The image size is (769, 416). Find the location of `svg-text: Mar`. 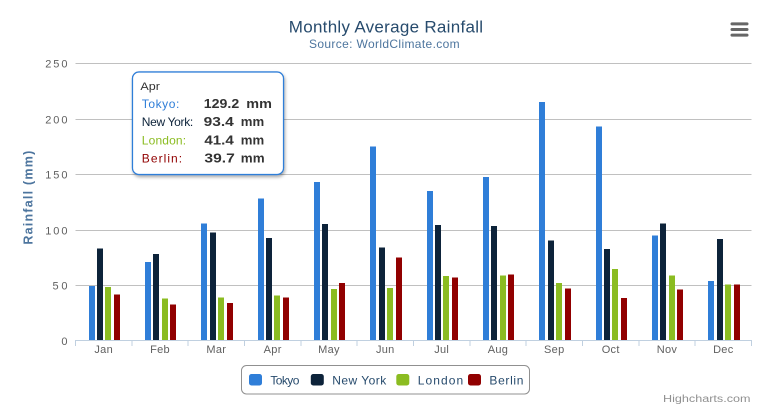

svg-text: Mar is located at coordinates (216, 350).